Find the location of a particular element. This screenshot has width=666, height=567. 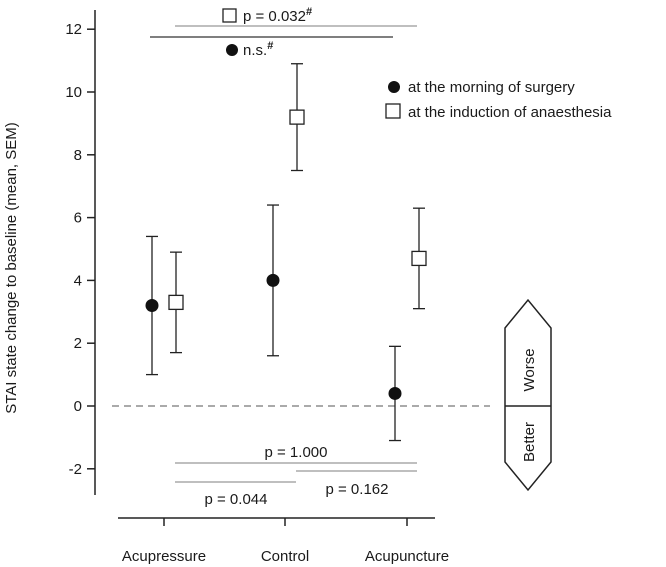

direction-indicator: Worse Better is located at coordinates (528, 395).